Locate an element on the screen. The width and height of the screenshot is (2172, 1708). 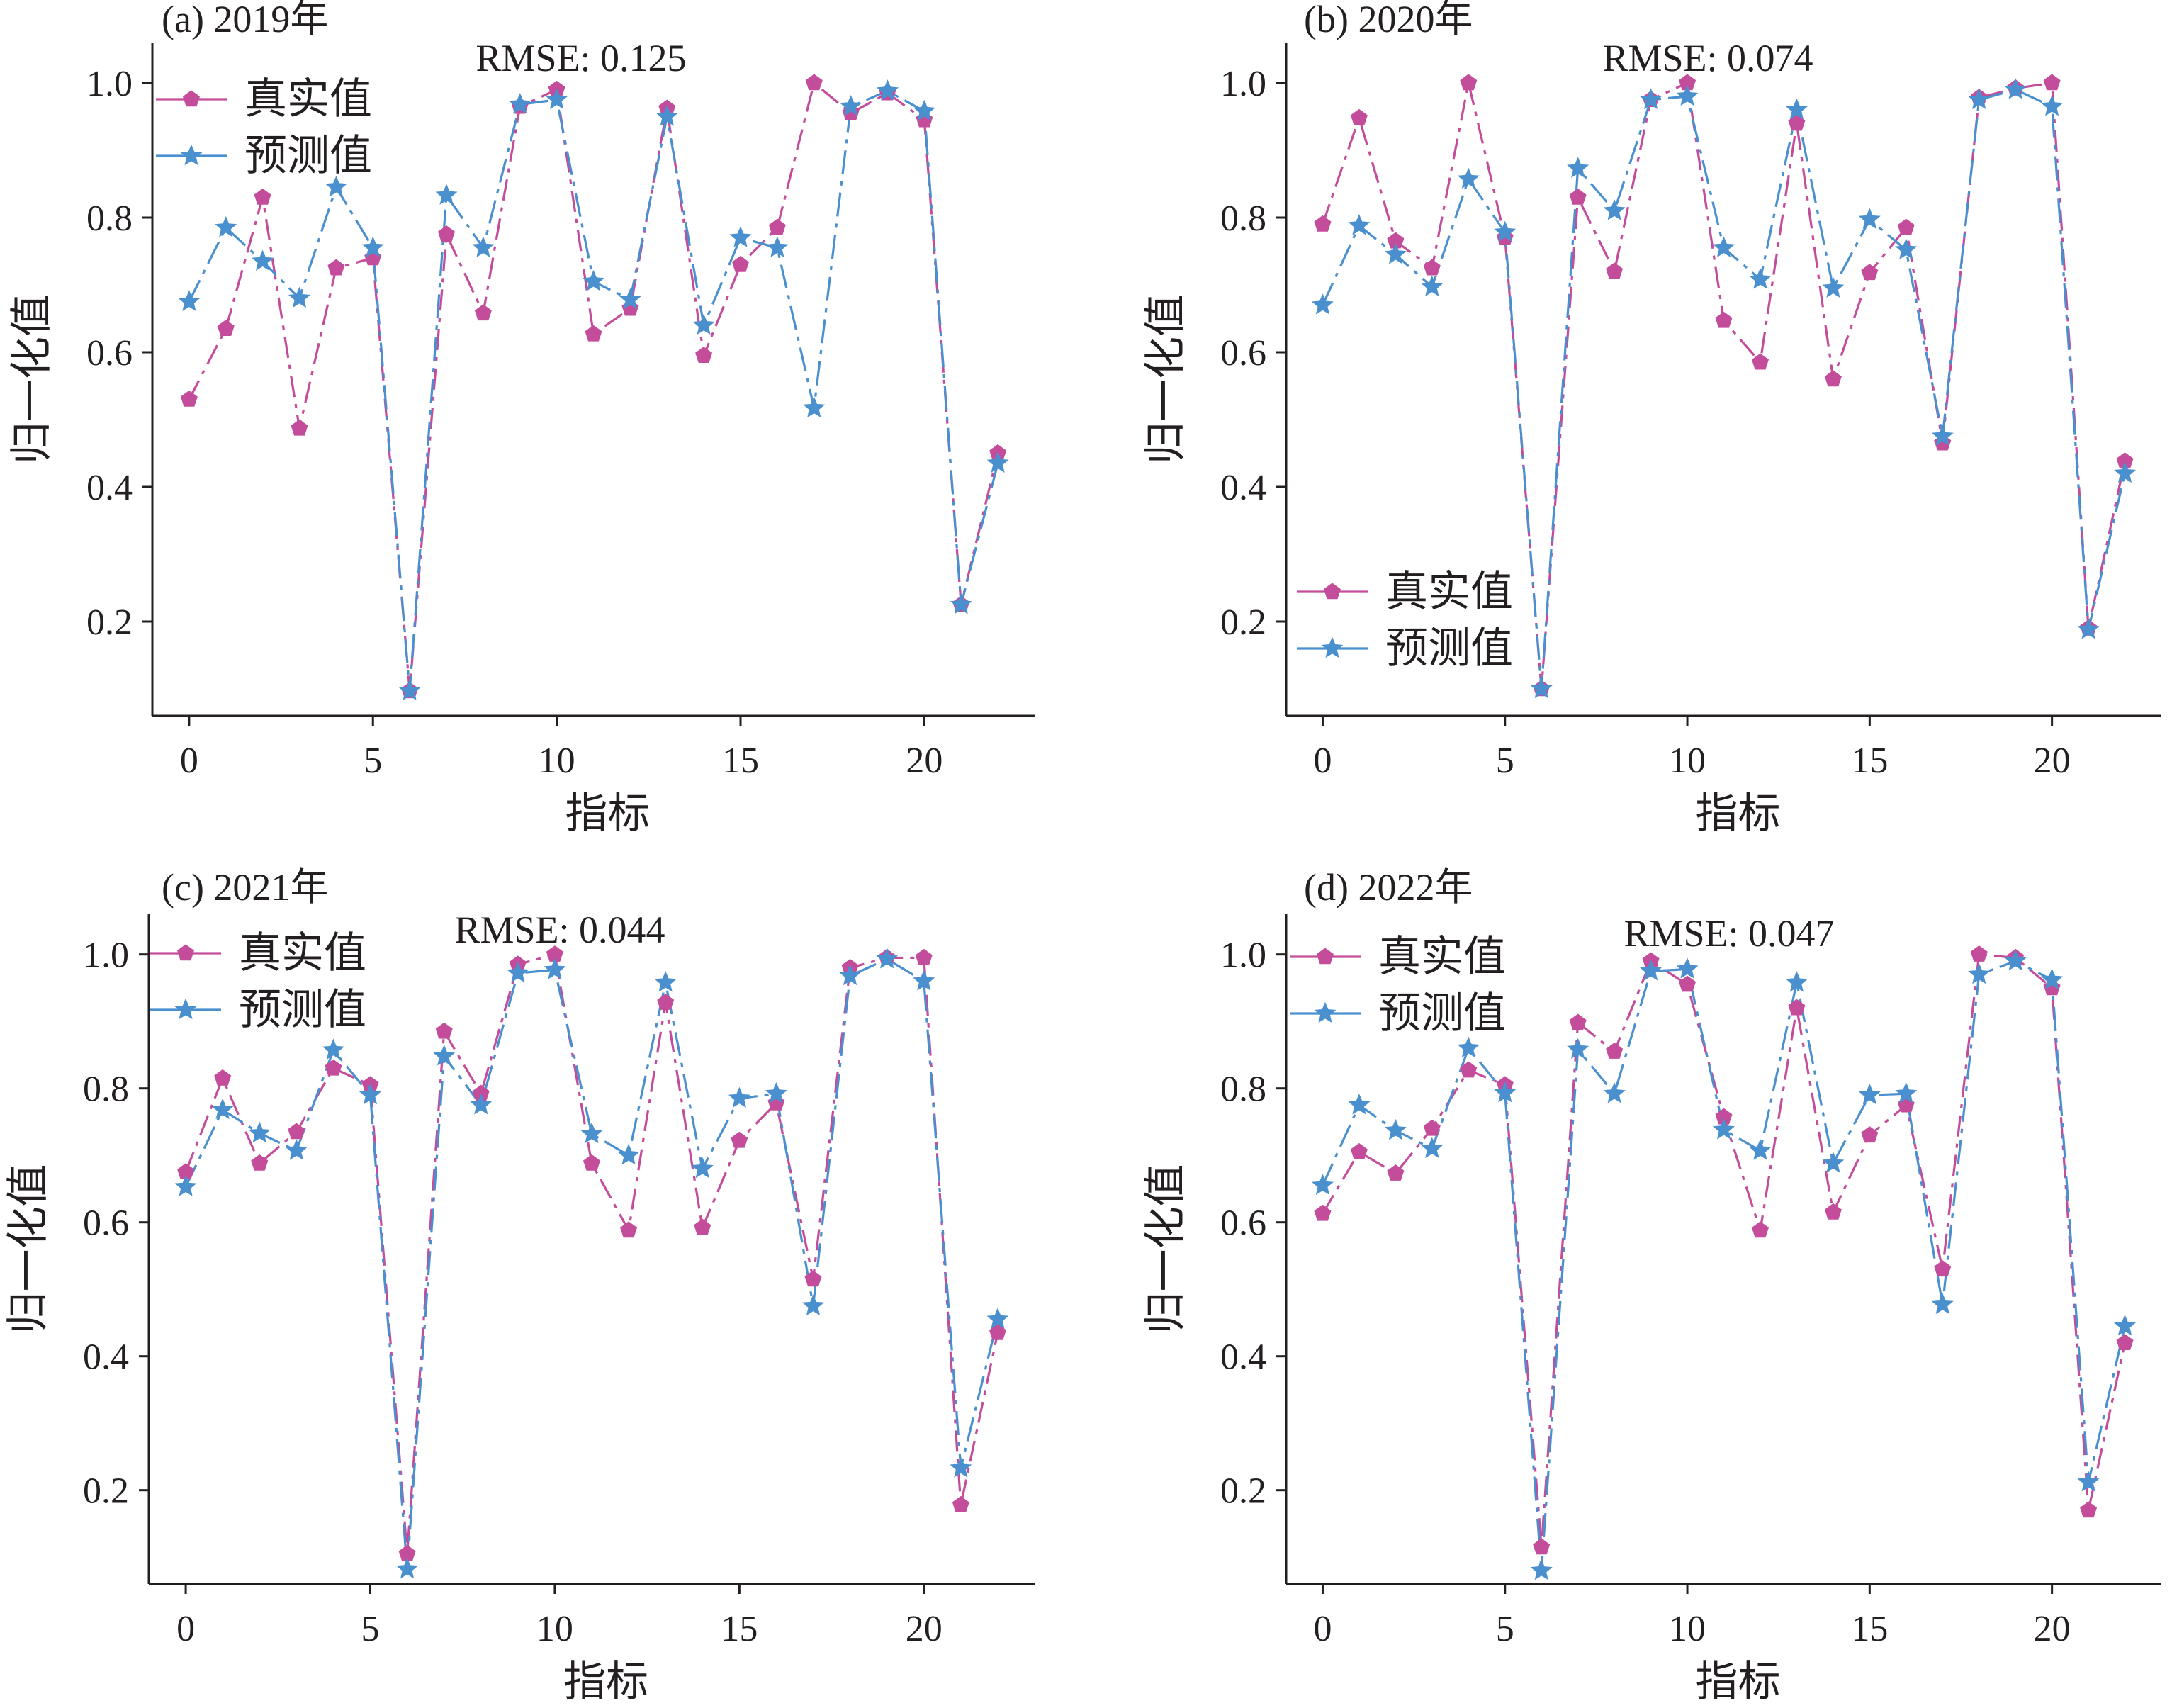
legend-label-actual: 真实值 is located at coordinates (1449, 591).